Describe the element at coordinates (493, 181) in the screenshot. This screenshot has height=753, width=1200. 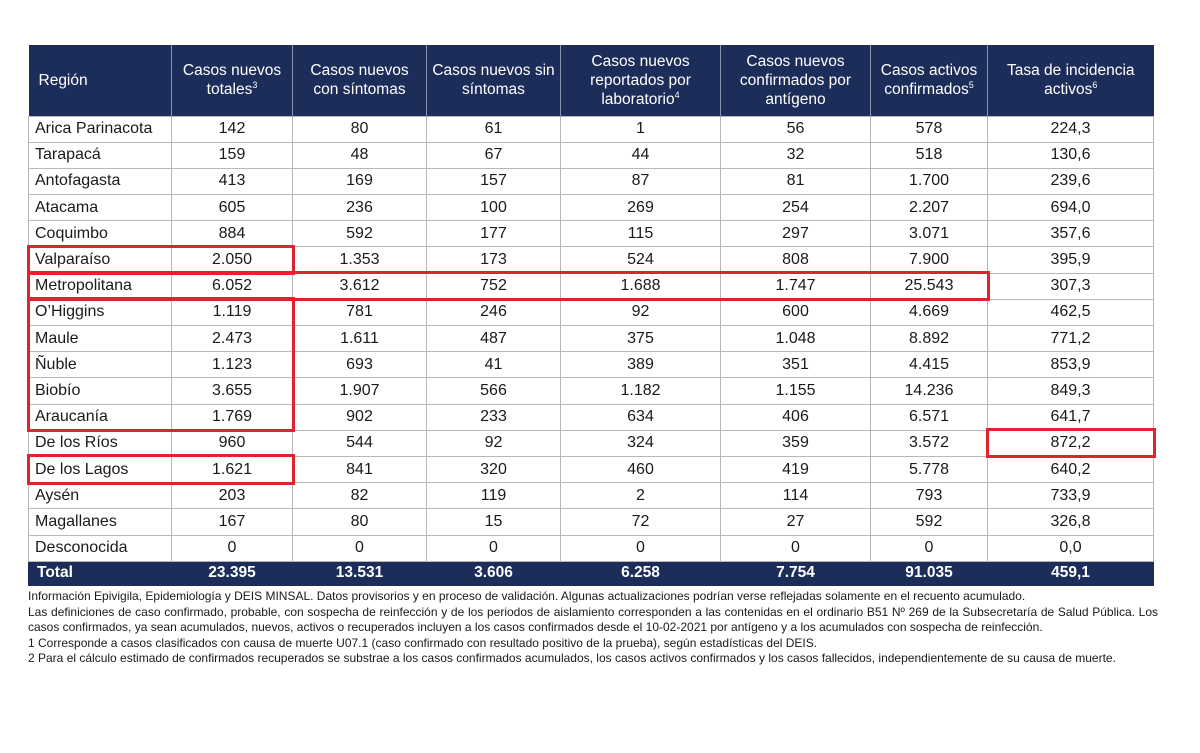
I see `cell-casos-sin-sintomas: 157` at that location.